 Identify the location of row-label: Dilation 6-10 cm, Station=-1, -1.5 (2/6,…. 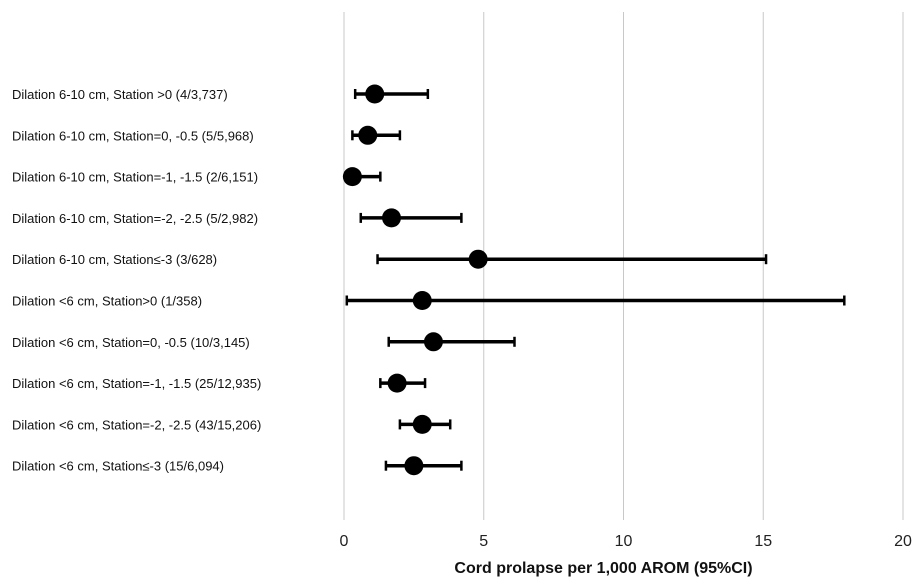
(135, 177).